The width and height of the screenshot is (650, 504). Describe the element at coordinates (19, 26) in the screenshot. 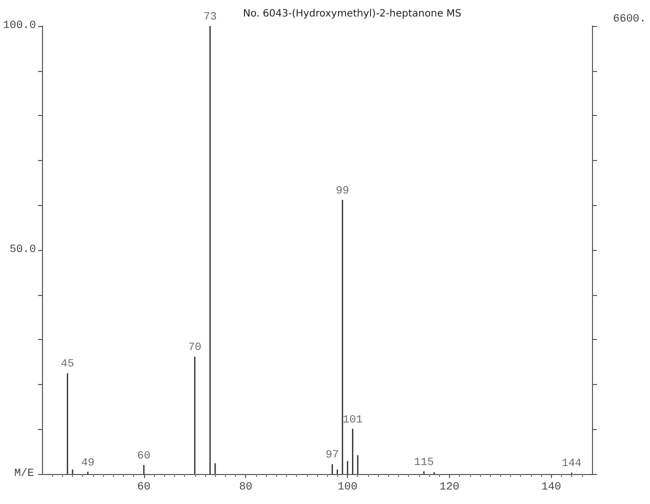

I see `y-tick-label: 100.0` at that location.